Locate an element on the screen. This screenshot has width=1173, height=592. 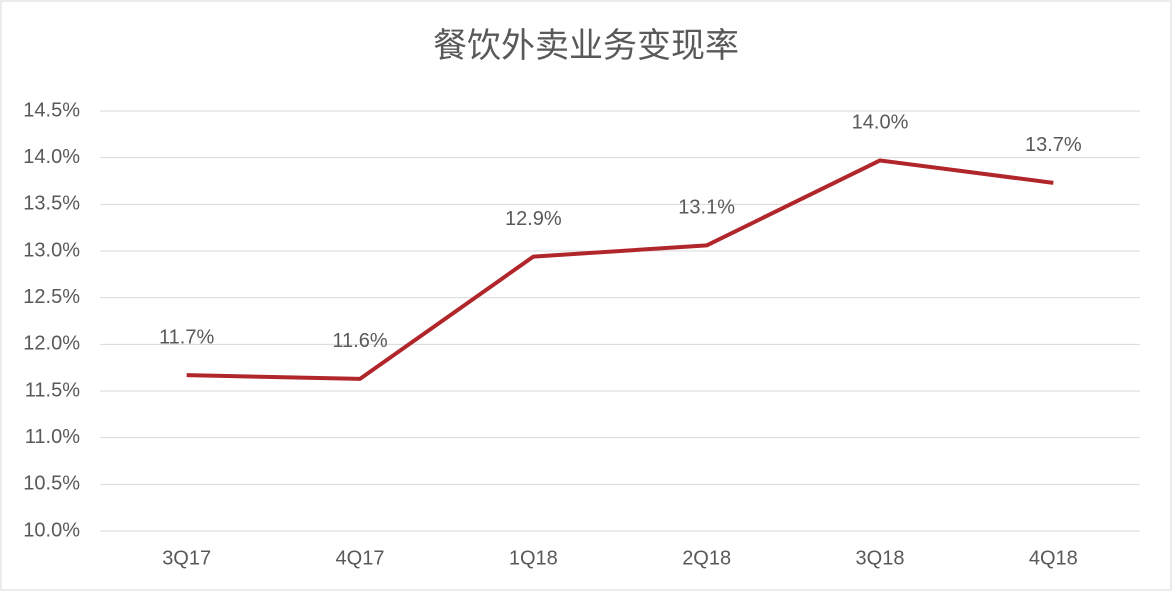
data-label: 14.0% is located at coordinates (880, 123).